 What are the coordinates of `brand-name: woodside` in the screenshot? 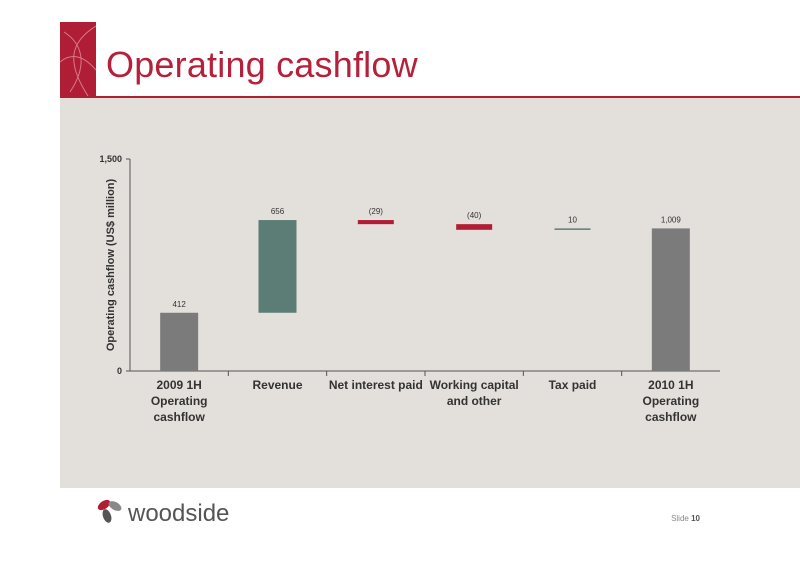 It's located at (179, 513).